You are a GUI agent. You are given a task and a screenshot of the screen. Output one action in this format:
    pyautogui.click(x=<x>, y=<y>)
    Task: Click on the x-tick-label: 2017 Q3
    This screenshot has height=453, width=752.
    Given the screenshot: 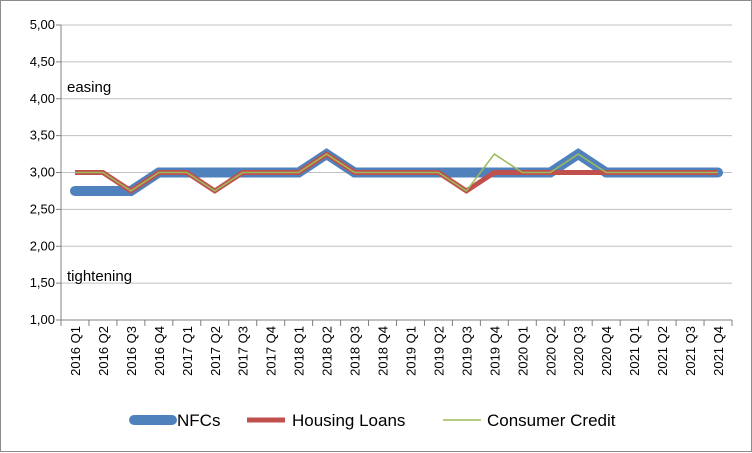 What is the action you would take?
    pyautogui.click(x=243, y=351)
    